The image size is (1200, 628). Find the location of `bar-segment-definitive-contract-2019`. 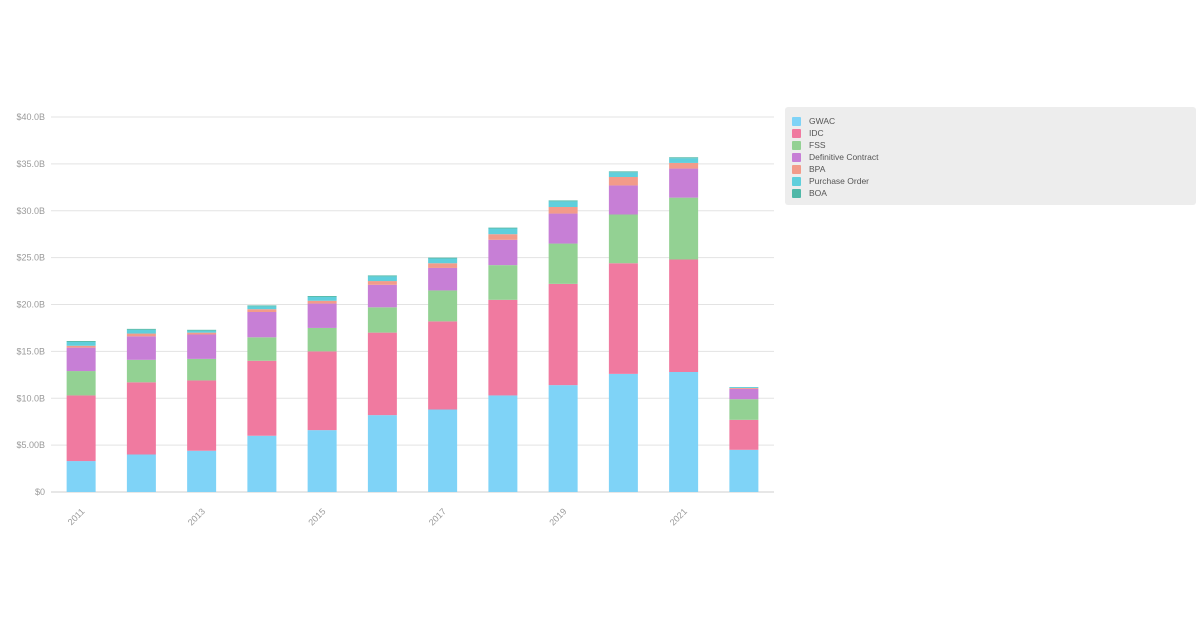

bar-segment-definitive-contract-2019 is located at coordinates (563, 228).